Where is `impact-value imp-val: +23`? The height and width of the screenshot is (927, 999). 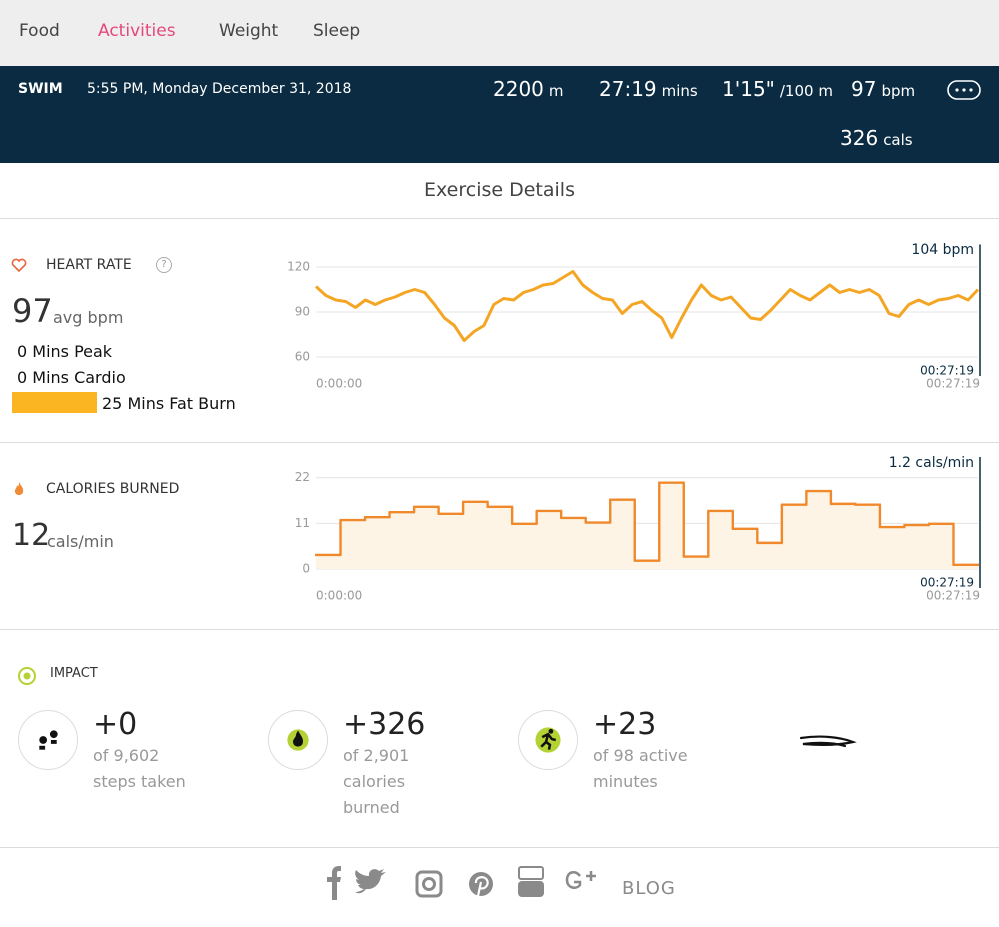
impact-value imp-val: +23 is located at coordinates (625, 724).